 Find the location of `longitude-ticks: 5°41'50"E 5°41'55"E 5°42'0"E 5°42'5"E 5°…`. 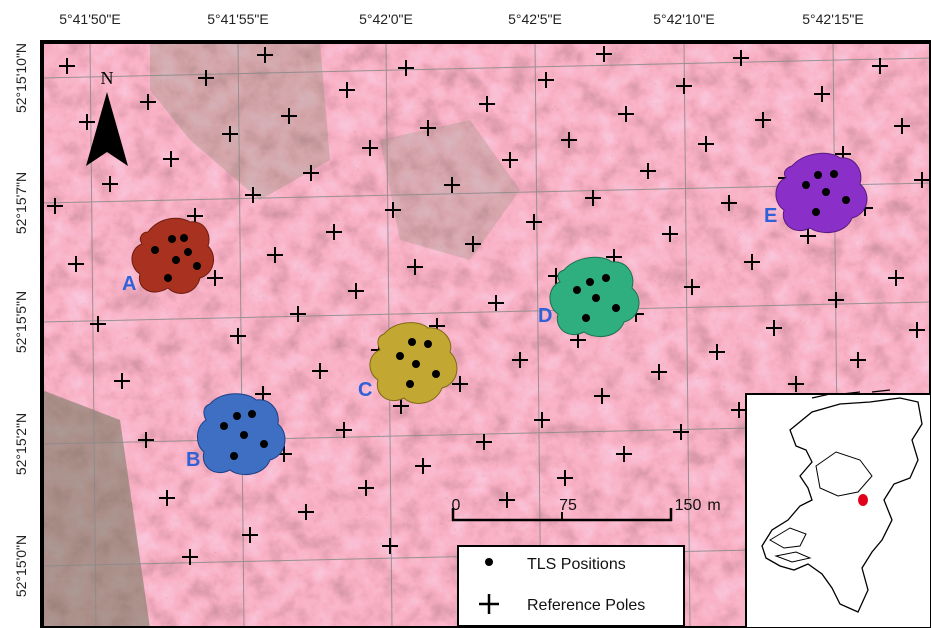

longitude-ticks: 5°41'50"E 5°41'55"E 5°42'0"E 5°42'5"E 5°… is located at coordinates (461, 19).